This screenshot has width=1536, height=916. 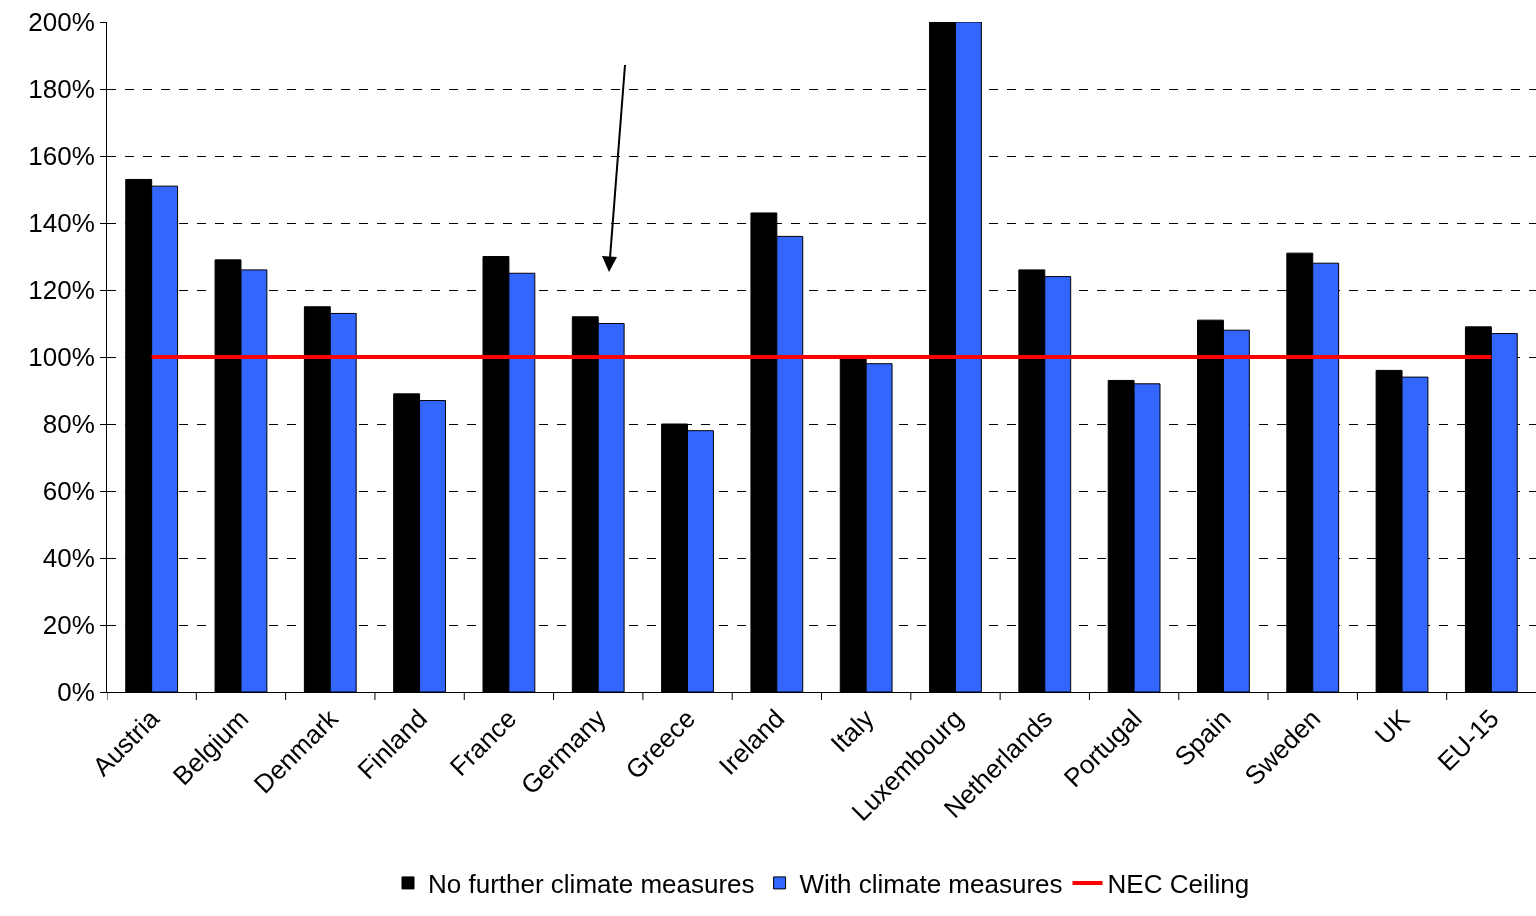 What do you see at coordinates (68, 491) in the screenshot?
I see `y-tick-label: 60%` at bounding box center [68, 491].